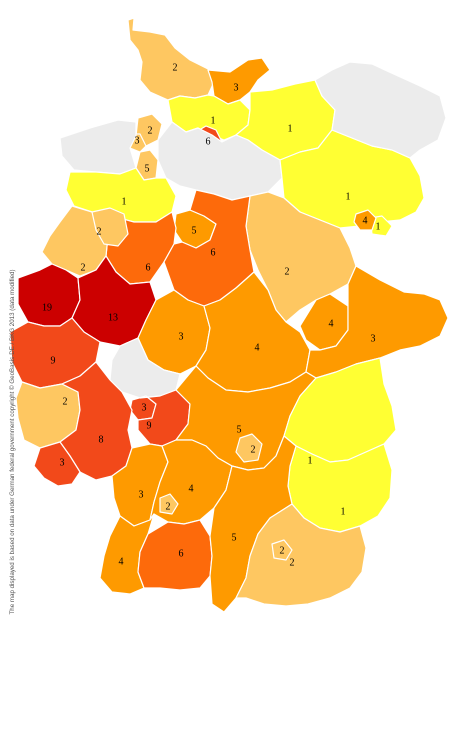 Image resolution: width=455 pixels, height=742 pixels. I want to click on region-steinfurt, so click(110, 227).